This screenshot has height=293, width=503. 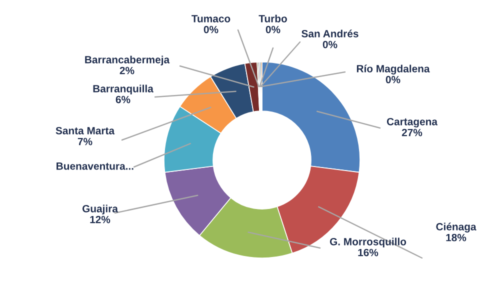 What do you see at coordinates (368, 243) in the screenshot?
I see `slice-label: G. Morrosquillo` at bounding box center [368, 243].